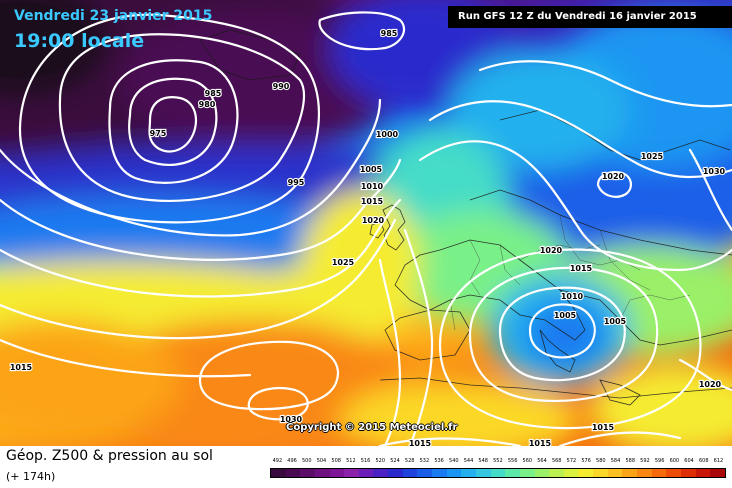 The image size is (732, 488). Describe the element at coordinates (705, 375) in the screenshot. I see `isobar-1020-se` at that location.